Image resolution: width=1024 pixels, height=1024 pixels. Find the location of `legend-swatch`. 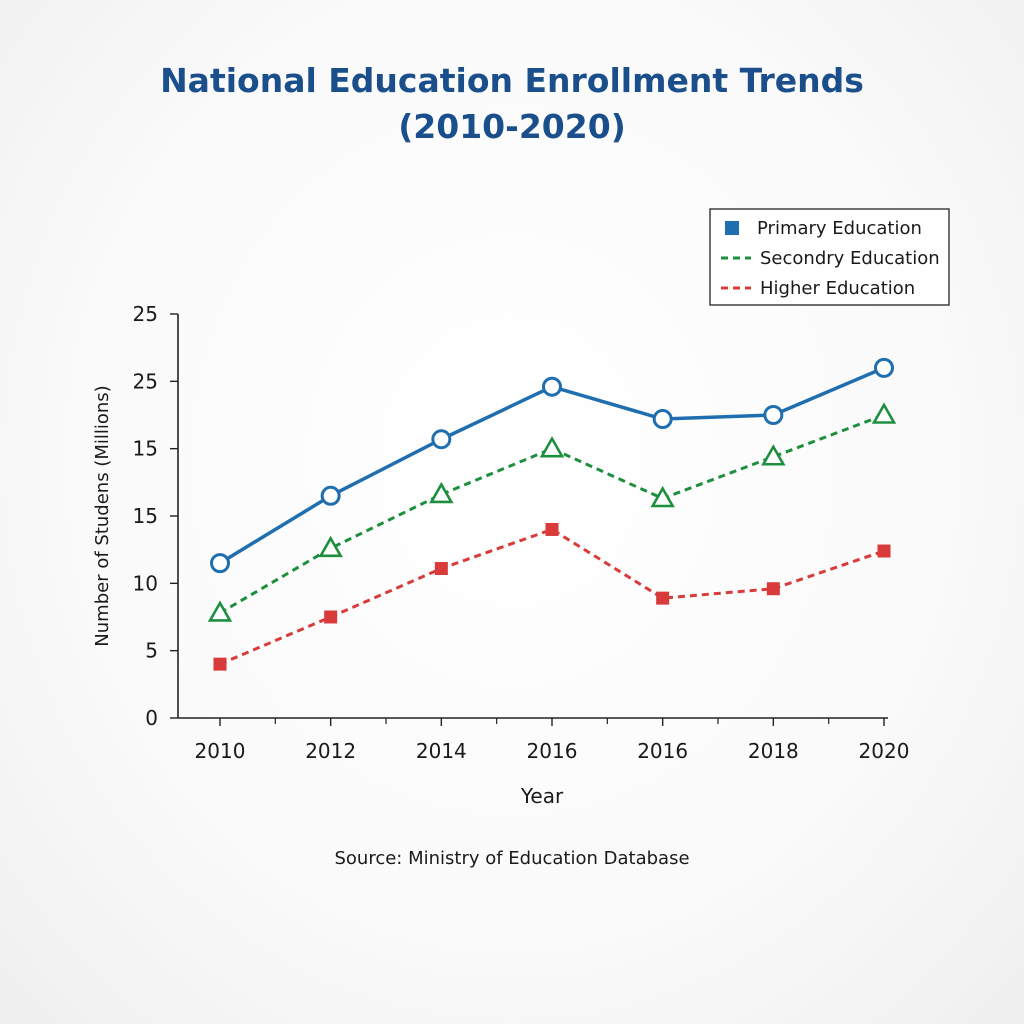

legend-swatch is located at coordinates (732, 228).